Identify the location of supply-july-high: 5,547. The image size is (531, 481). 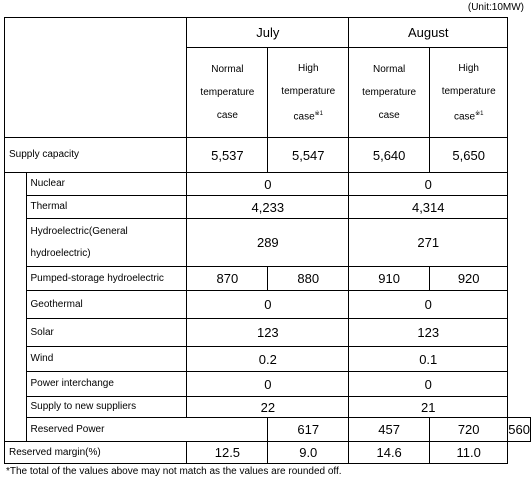
(308, 155).